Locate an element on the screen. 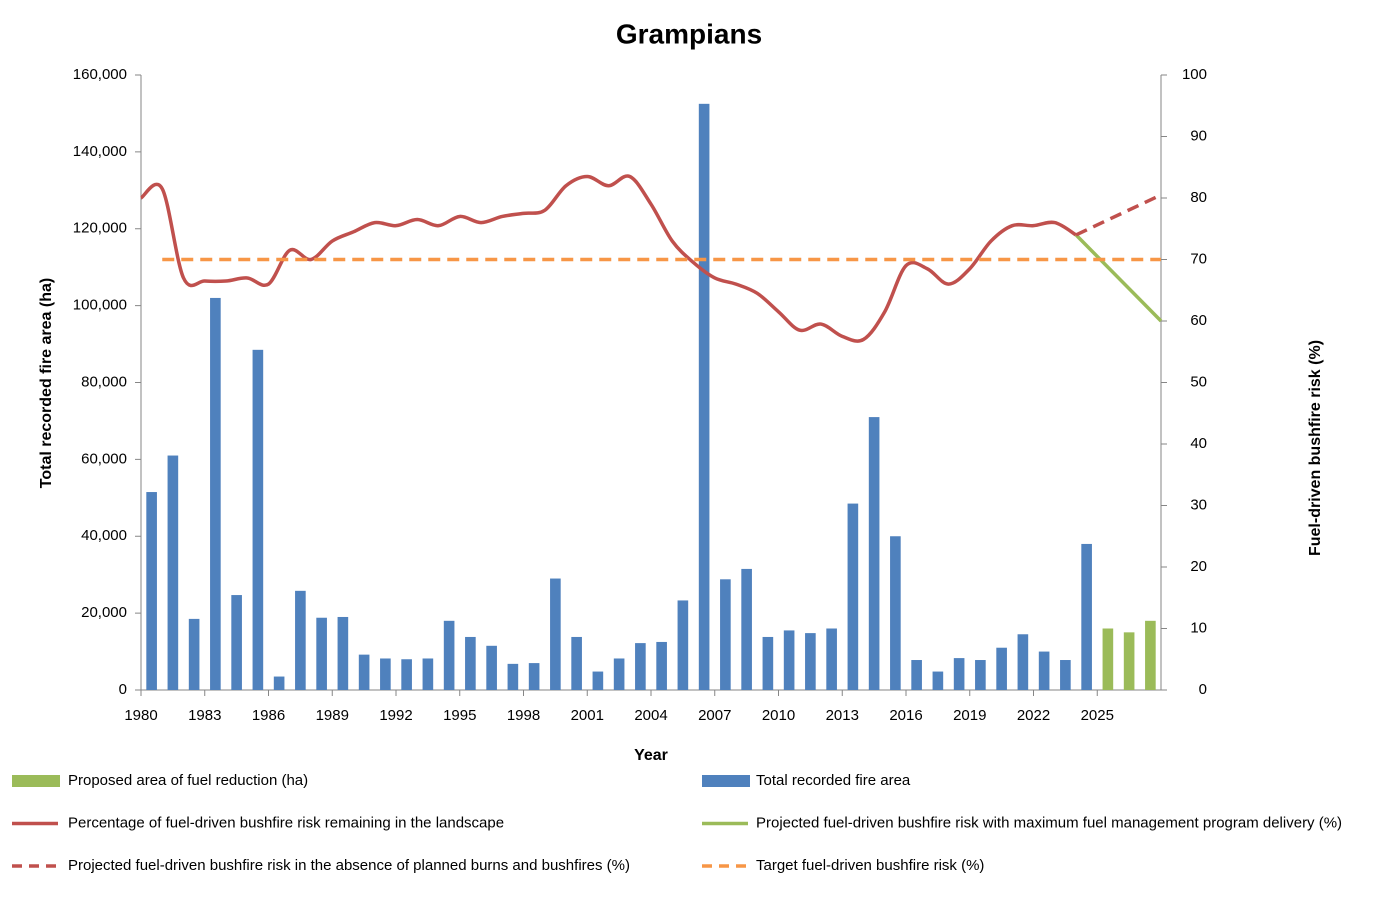 This screenshot has width=1379, height=899. x-tick-label: 2025 is located at coordinates (1097, 715).